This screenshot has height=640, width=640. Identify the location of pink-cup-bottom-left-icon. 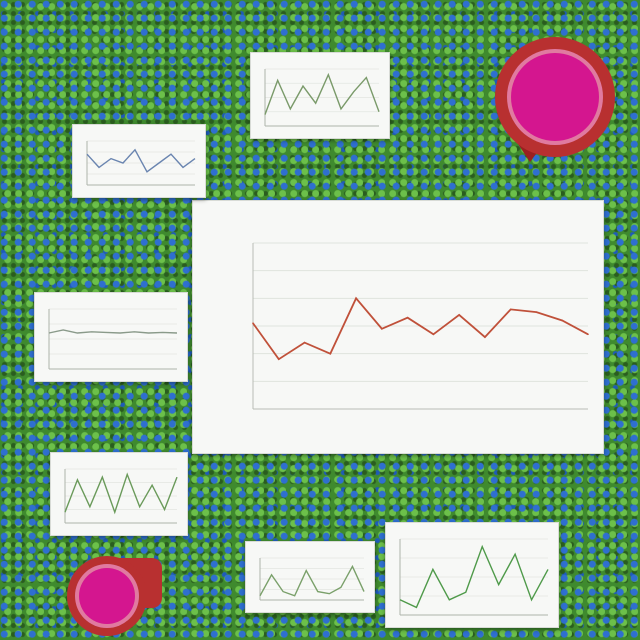
(114, 596).